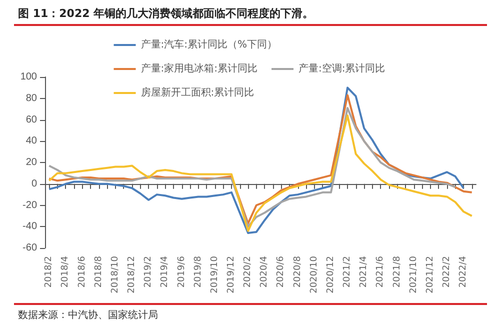  Describe the element at coordinates (381, 272) in the screenshot. I see `x-tick-label: 2021/6` at that location.